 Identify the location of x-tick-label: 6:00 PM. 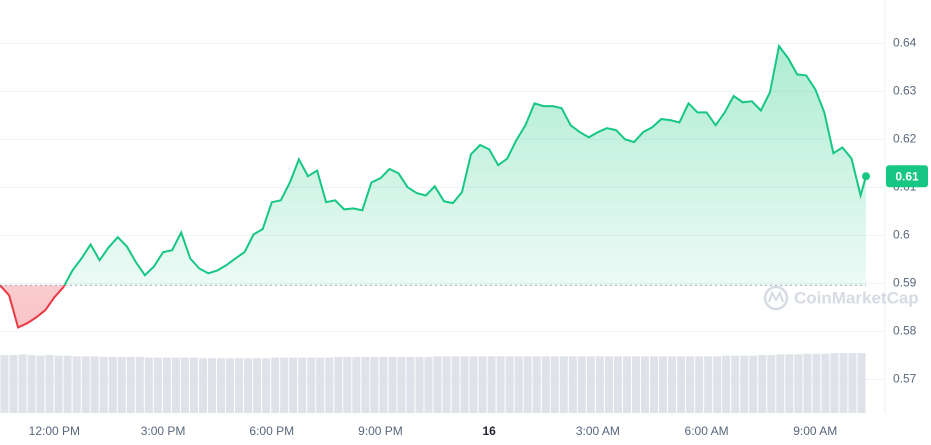
(271, 431).